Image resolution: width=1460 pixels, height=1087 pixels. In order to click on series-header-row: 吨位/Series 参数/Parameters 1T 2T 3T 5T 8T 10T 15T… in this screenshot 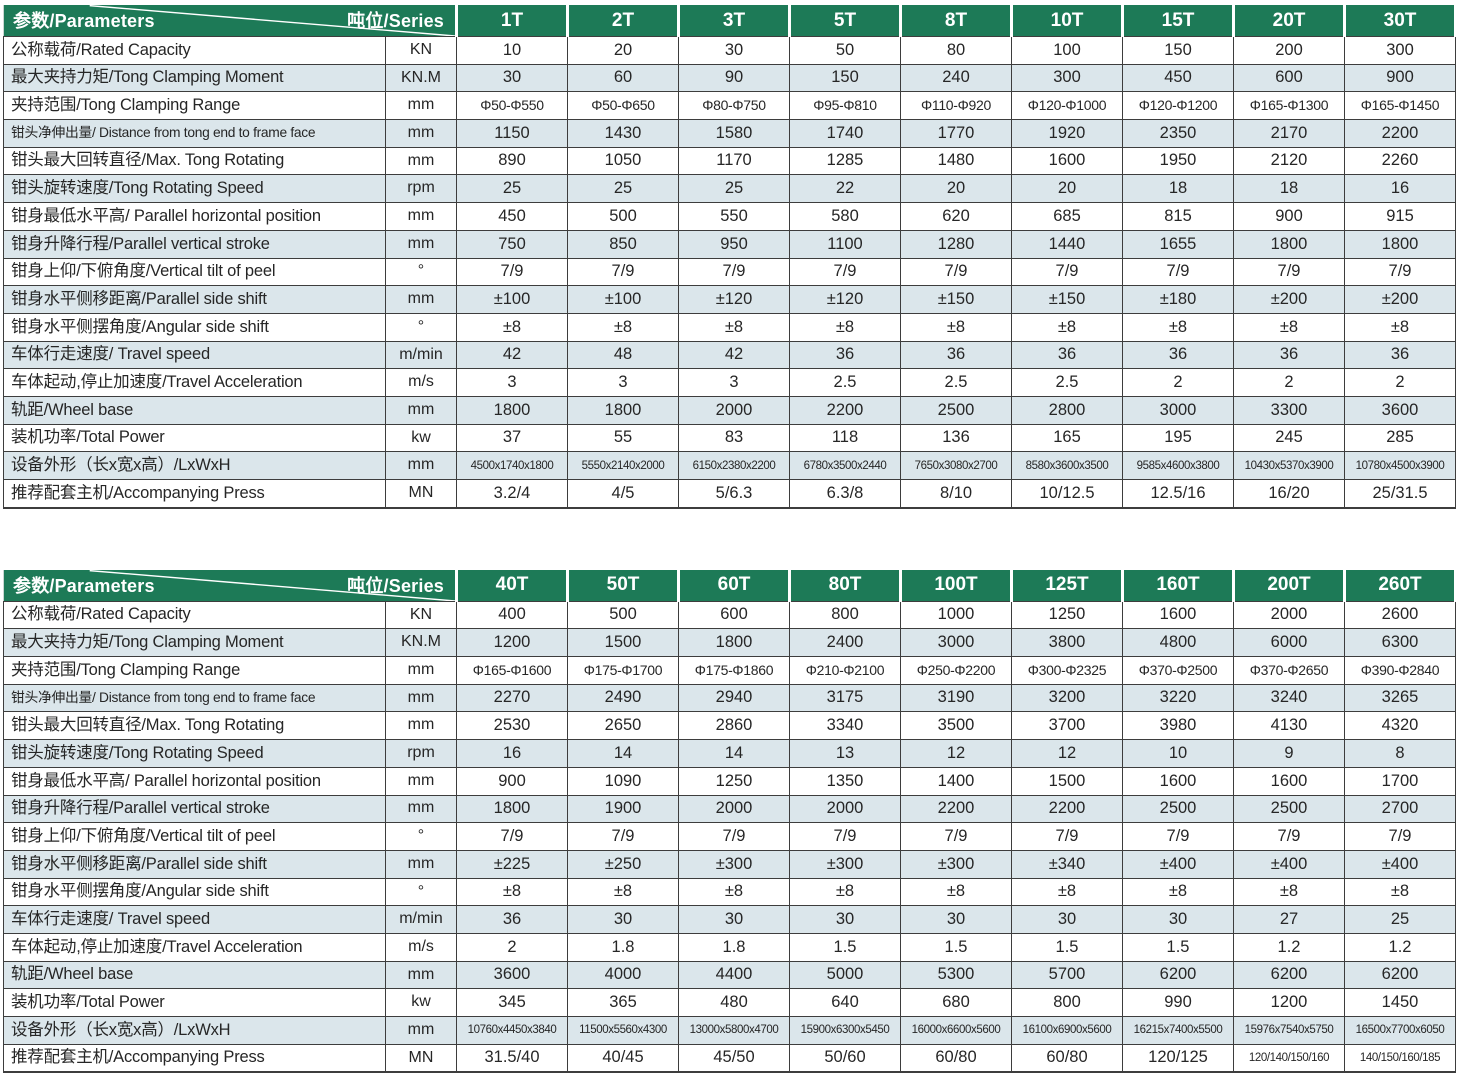, I will do `click(730, 20)`.